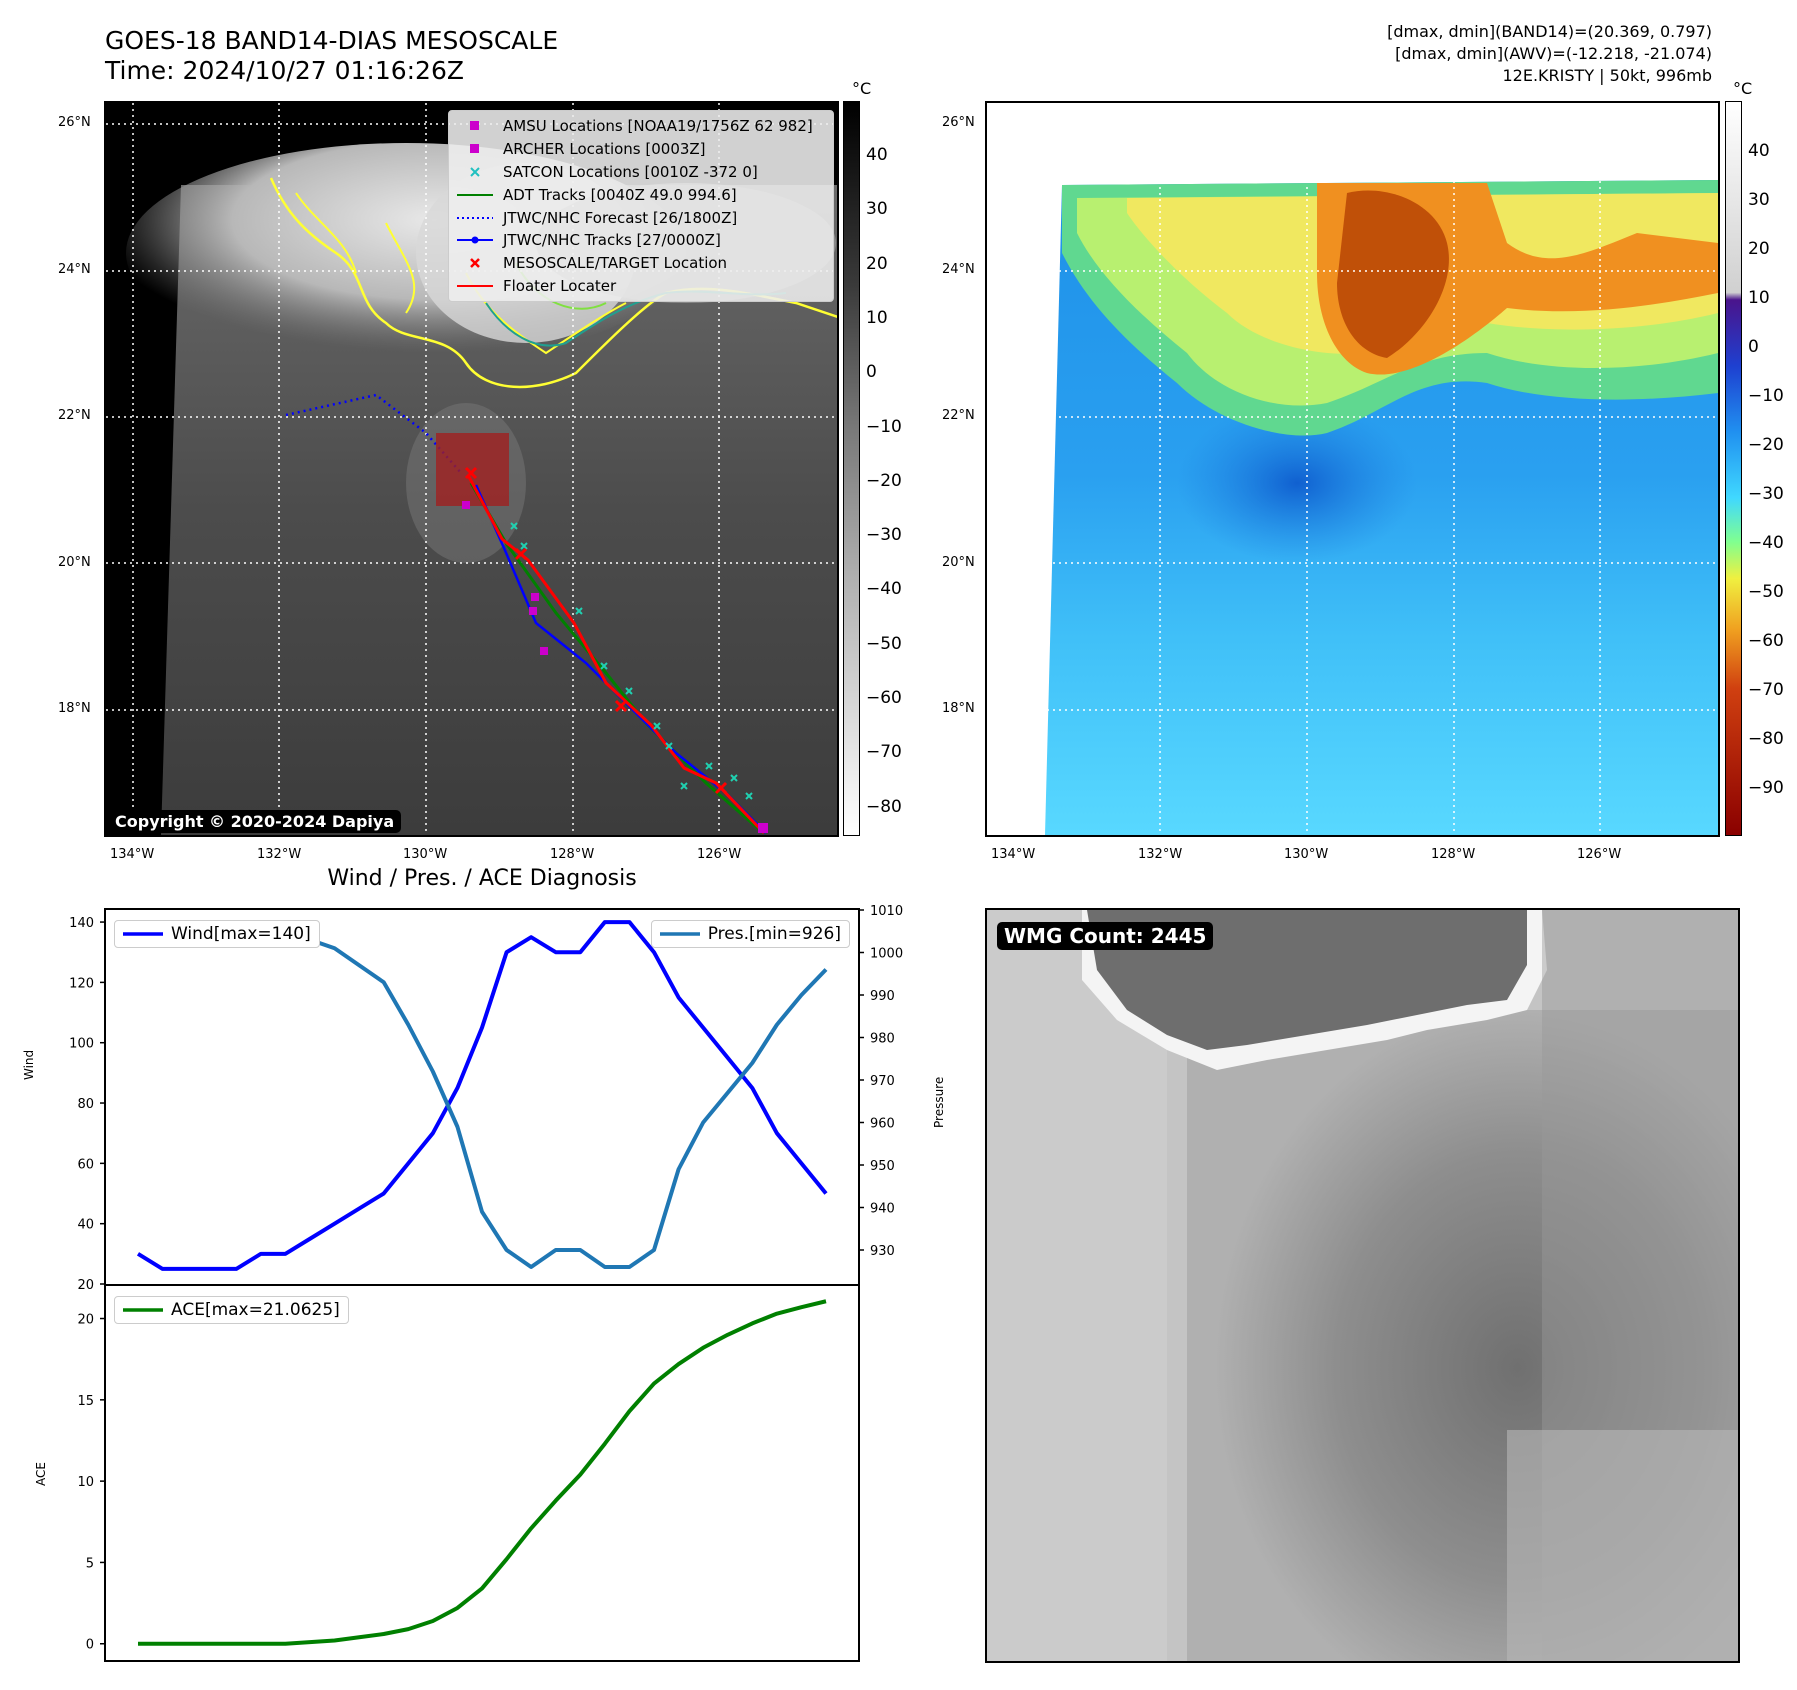 This screenshot has height=1690, width=1797. I want to click on legend-satcon: SATCON Locations [0010Z -372 0], so click(641, 172).